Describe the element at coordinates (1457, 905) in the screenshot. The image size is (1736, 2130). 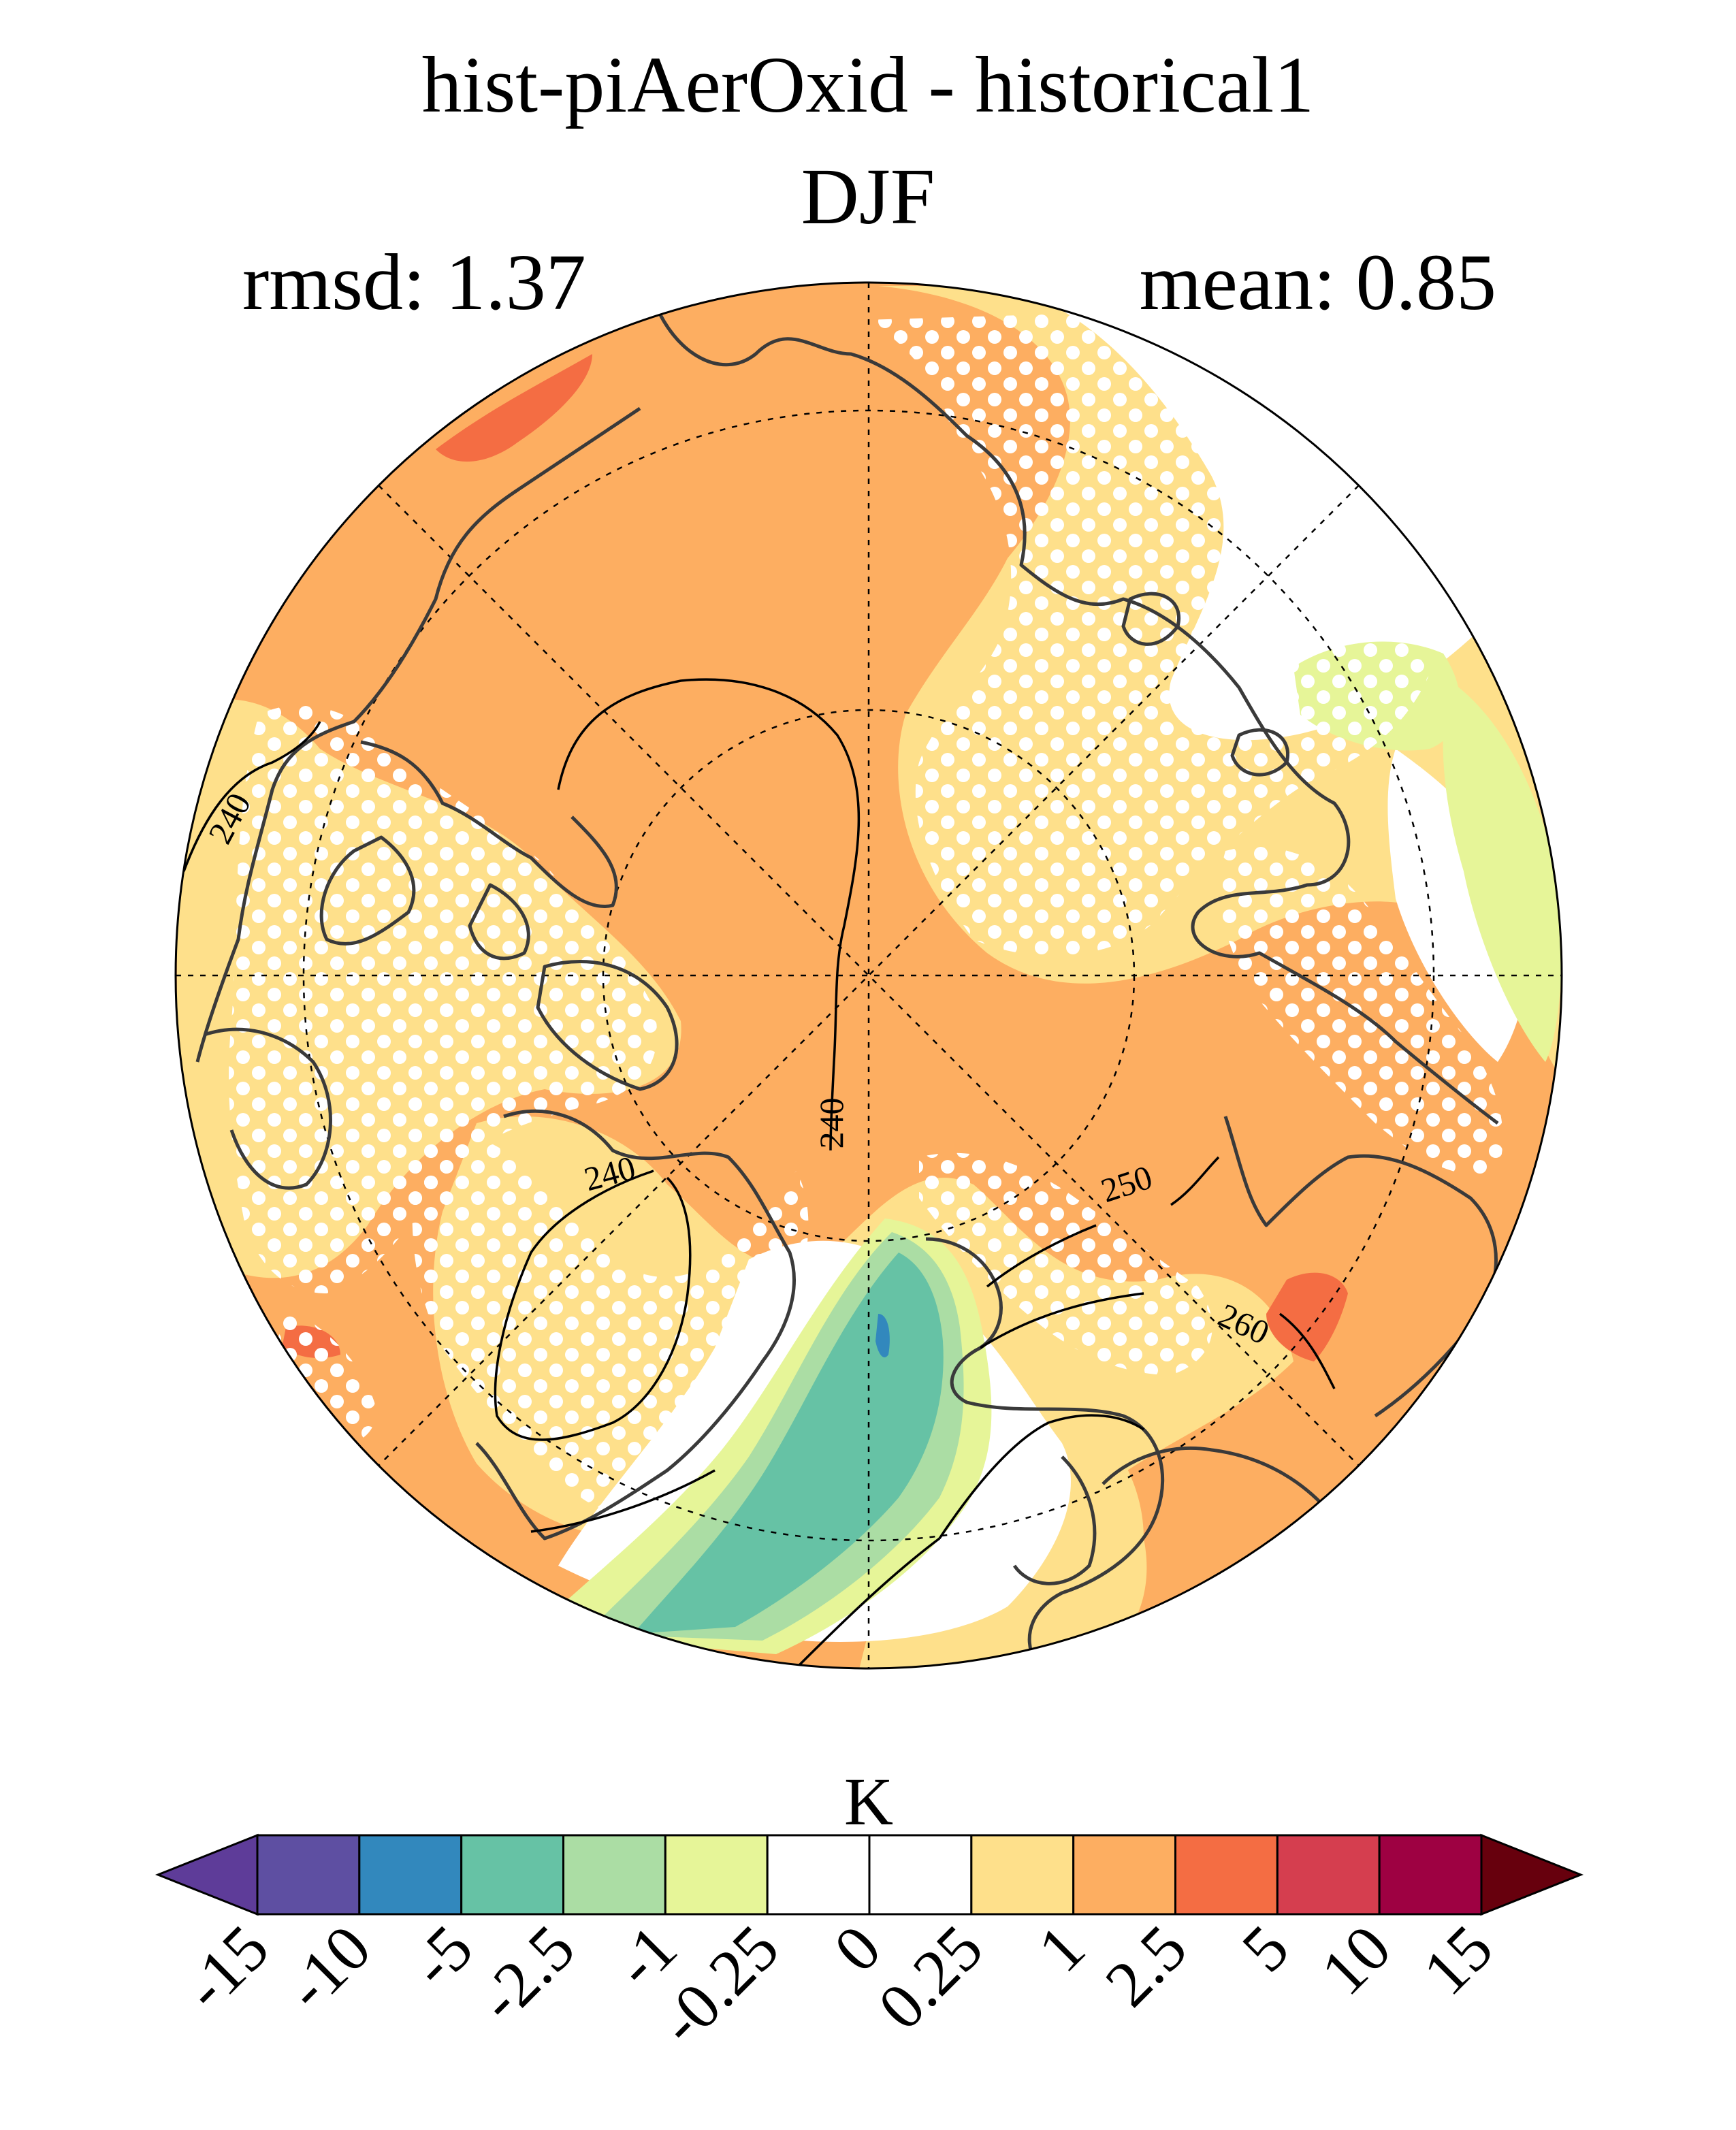
I see `anomaly-region-near-zero-siberia` at that location.